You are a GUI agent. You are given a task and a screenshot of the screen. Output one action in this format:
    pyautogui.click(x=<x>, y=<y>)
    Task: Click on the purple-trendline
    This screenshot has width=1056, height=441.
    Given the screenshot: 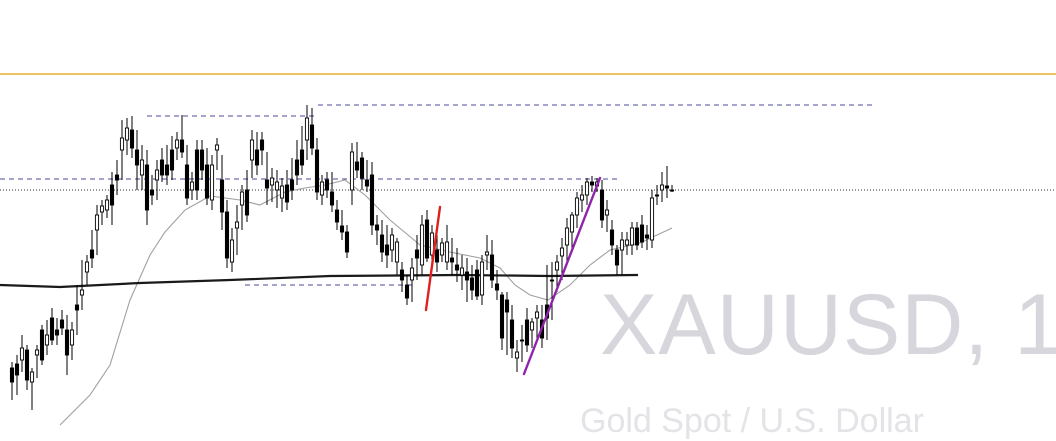 What is the action you would take?
    pyautogui.click(x=562, y=276)
    